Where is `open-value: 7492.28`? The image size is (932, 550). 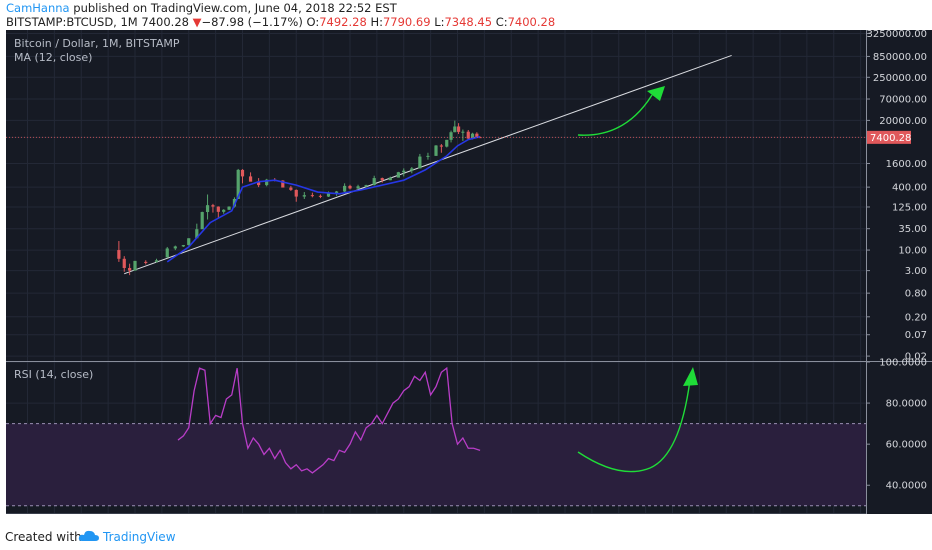
open-value: 7492.28 is located at coordinates (343, 22).